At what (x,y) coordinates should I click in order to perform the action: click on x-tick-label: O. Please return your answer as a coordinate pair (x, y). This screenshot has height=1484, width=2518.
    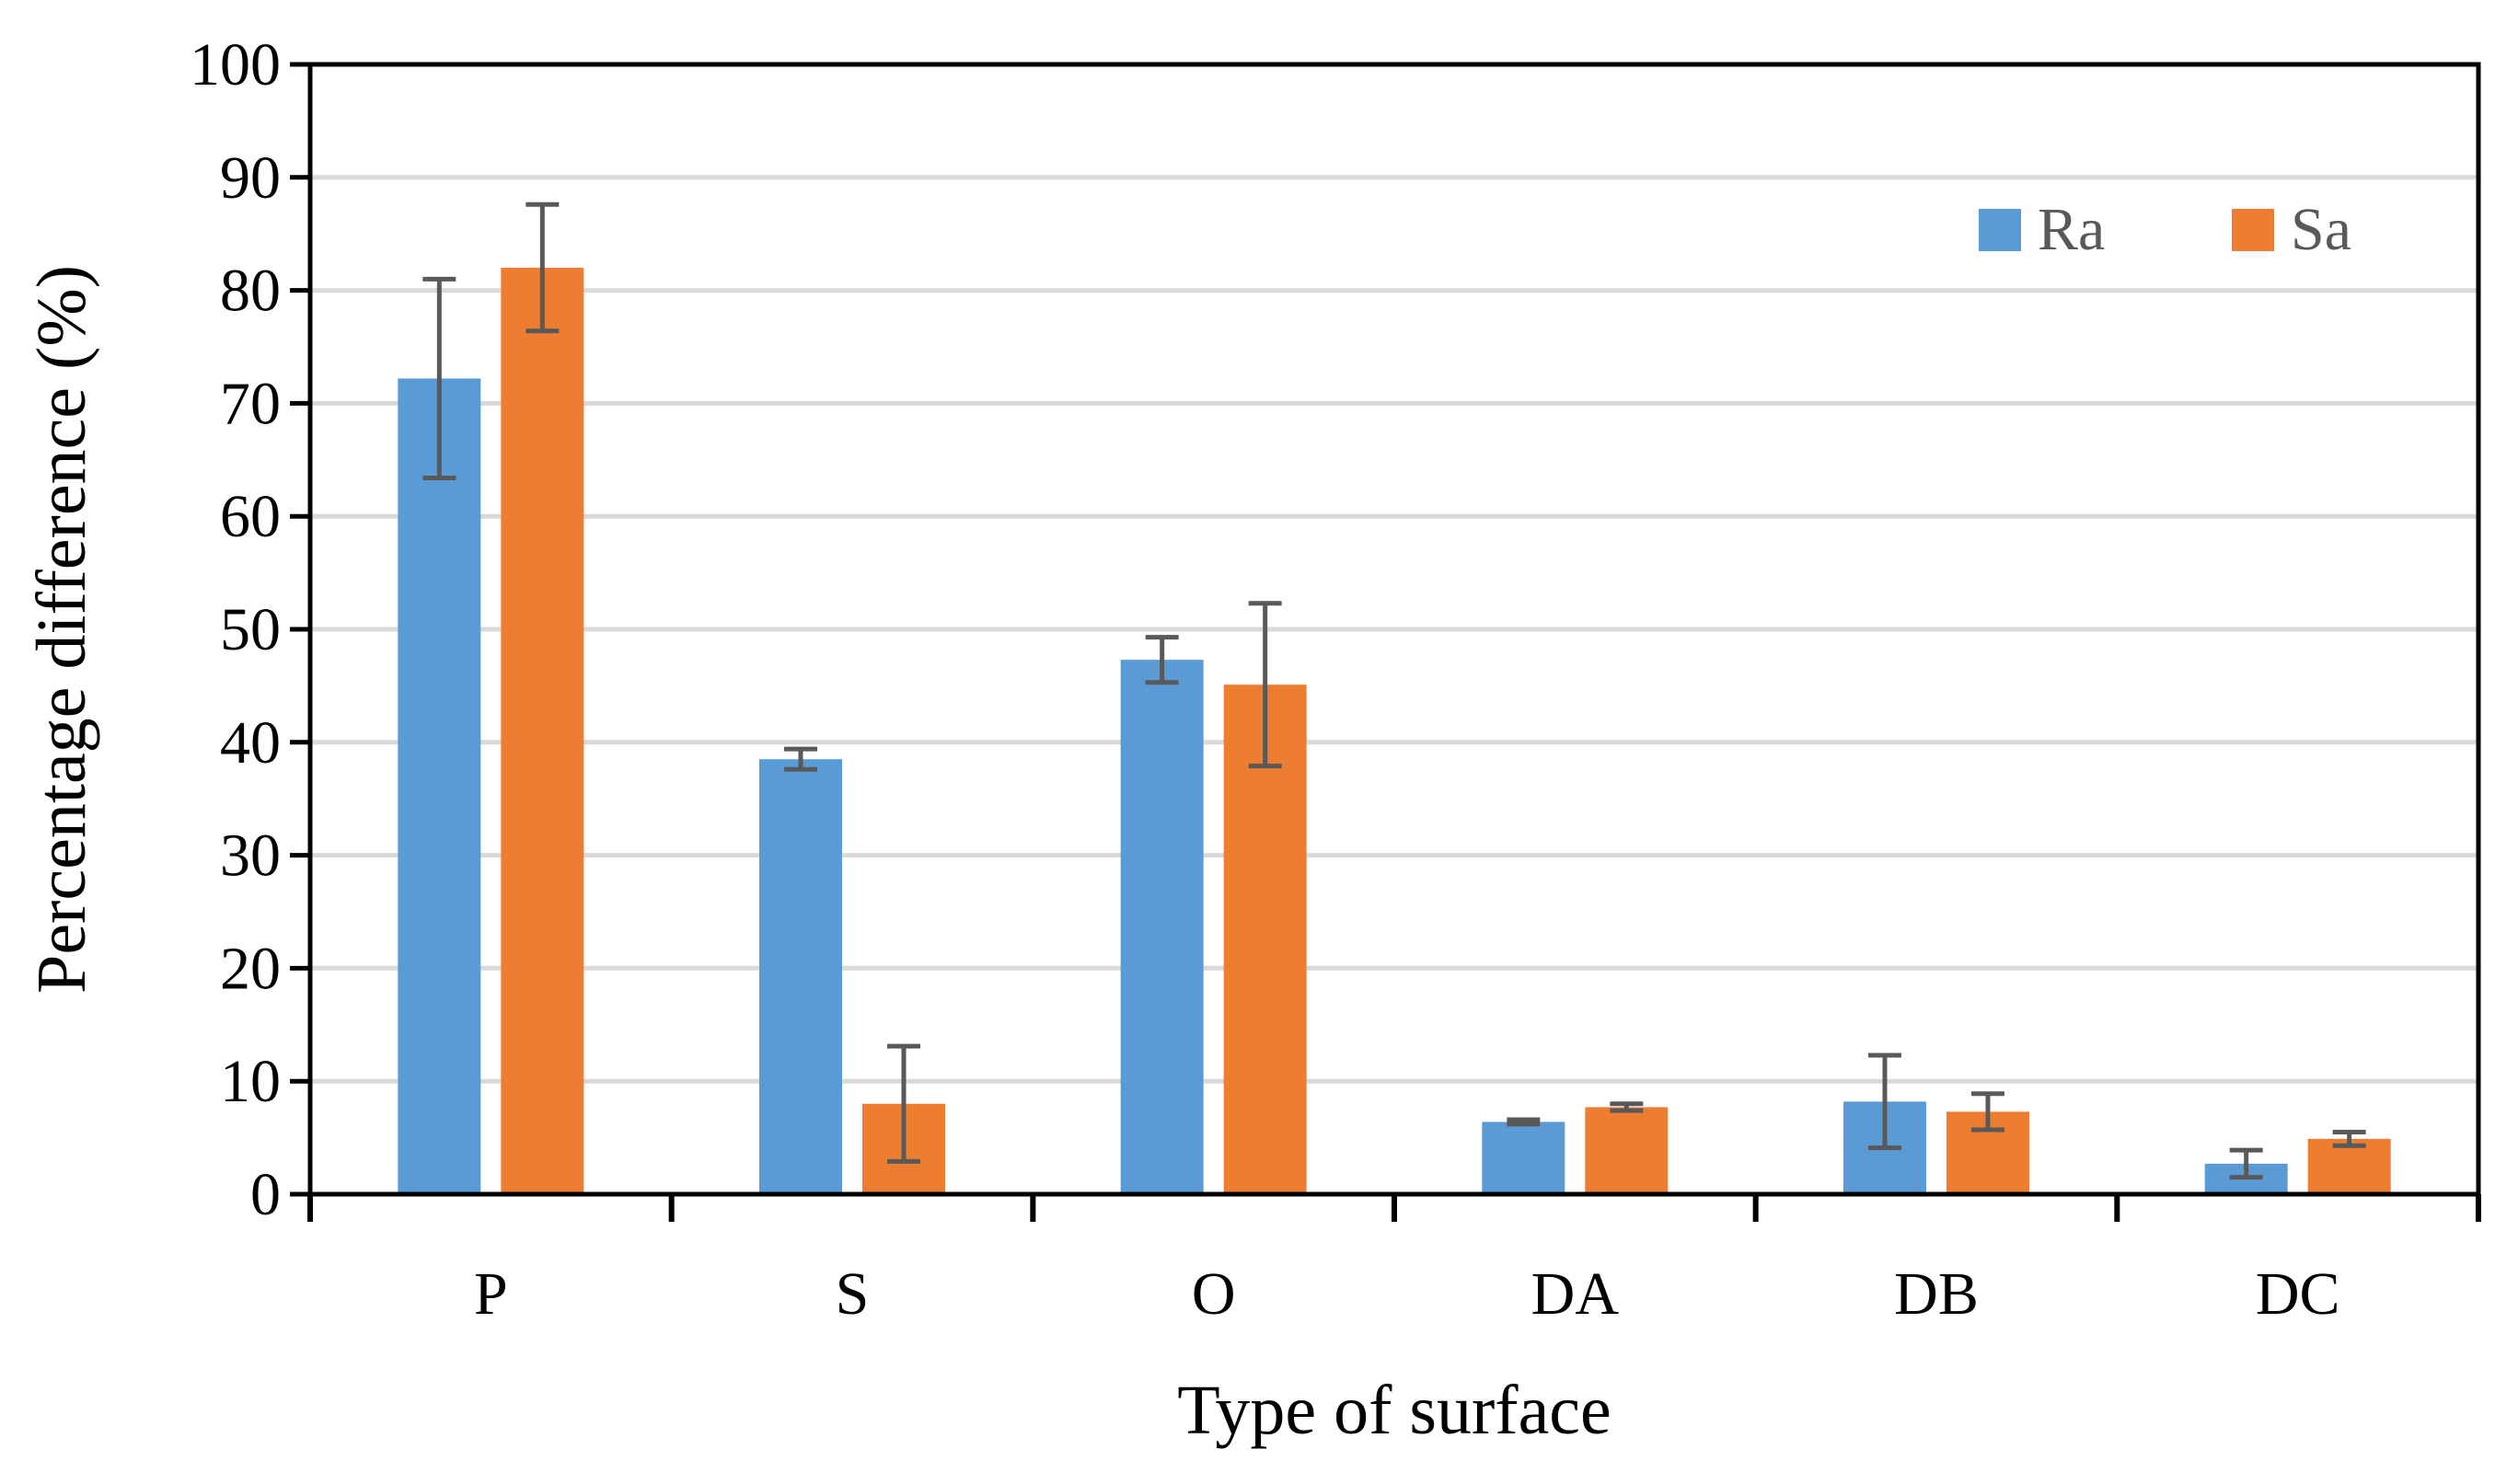
    Looking at the image, I should click on (1214, 1294).